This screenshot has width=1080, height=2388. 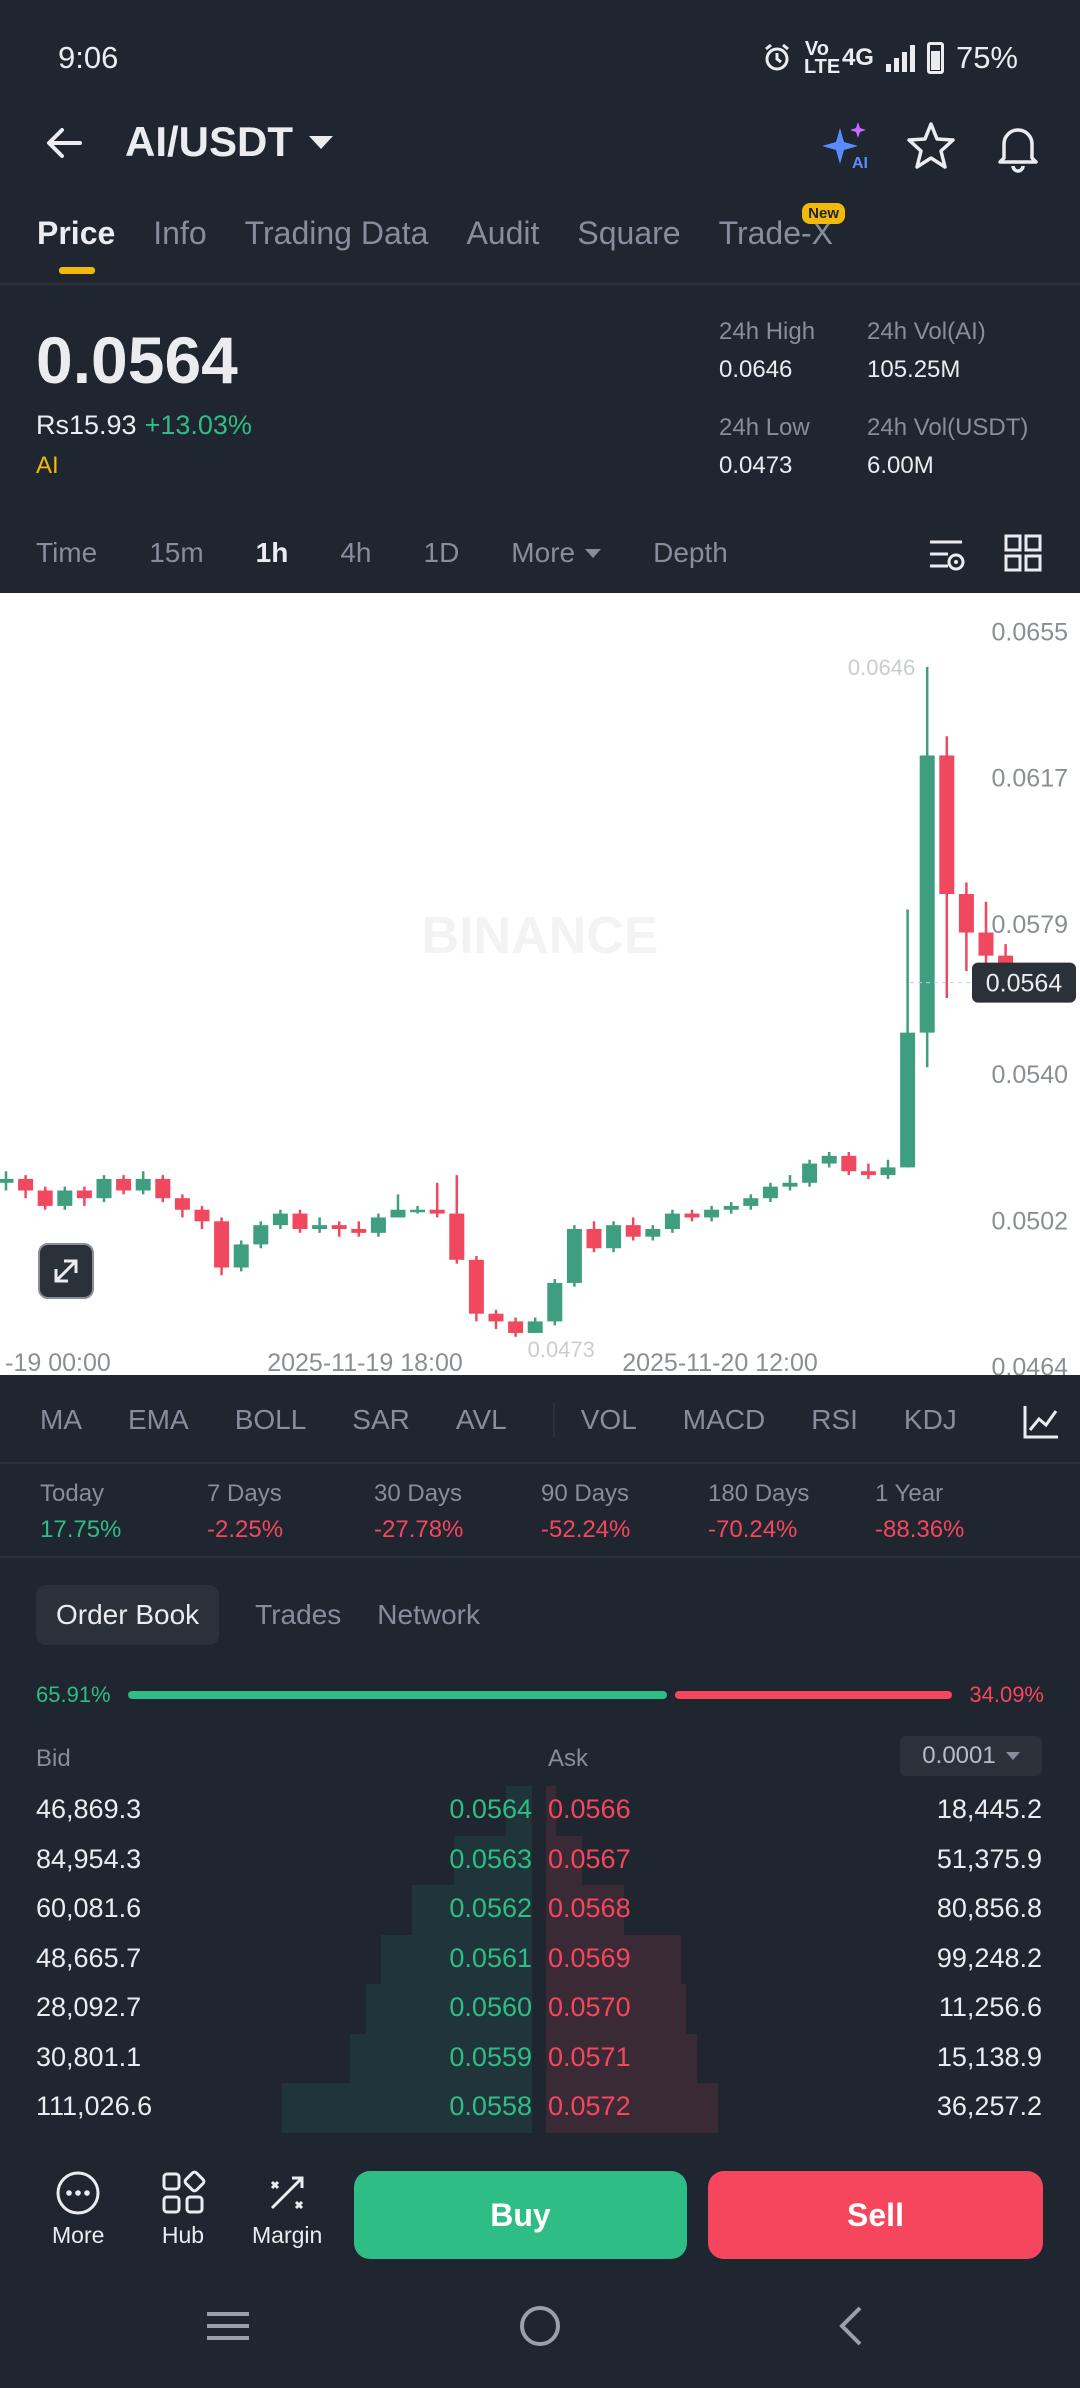 What do you see at coordinates (245, 1529) in the screenshot?
I see `perf-value: -2.25%` at bounding box center [245, 1529].